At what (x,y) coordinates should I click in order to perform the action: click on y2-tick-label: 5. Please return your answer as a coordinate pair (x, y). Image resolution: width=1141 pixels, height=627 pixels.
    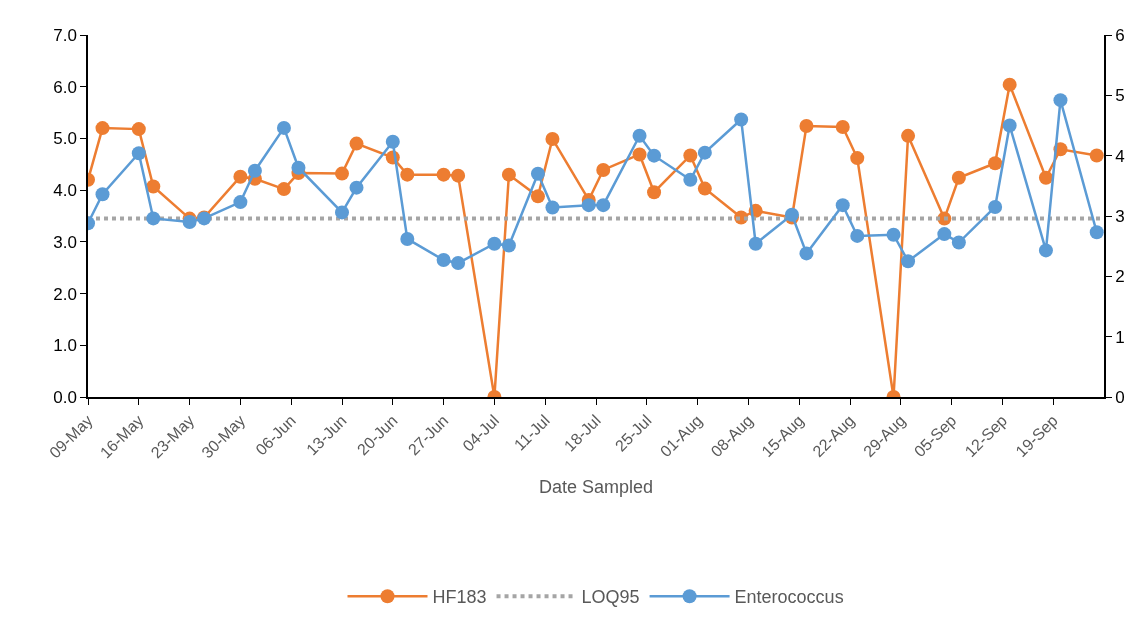
    Looking at the image, I should click on (1120, 96).